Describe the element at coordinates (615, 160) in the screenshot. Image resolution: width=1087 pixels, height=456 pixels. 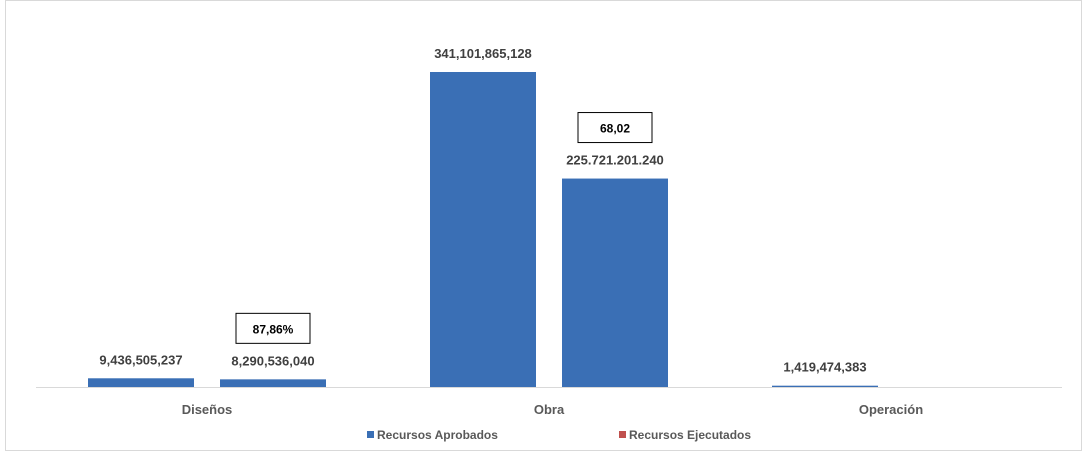
I see `data-label-ejecutados-1: 225.721.201.240` at that location.